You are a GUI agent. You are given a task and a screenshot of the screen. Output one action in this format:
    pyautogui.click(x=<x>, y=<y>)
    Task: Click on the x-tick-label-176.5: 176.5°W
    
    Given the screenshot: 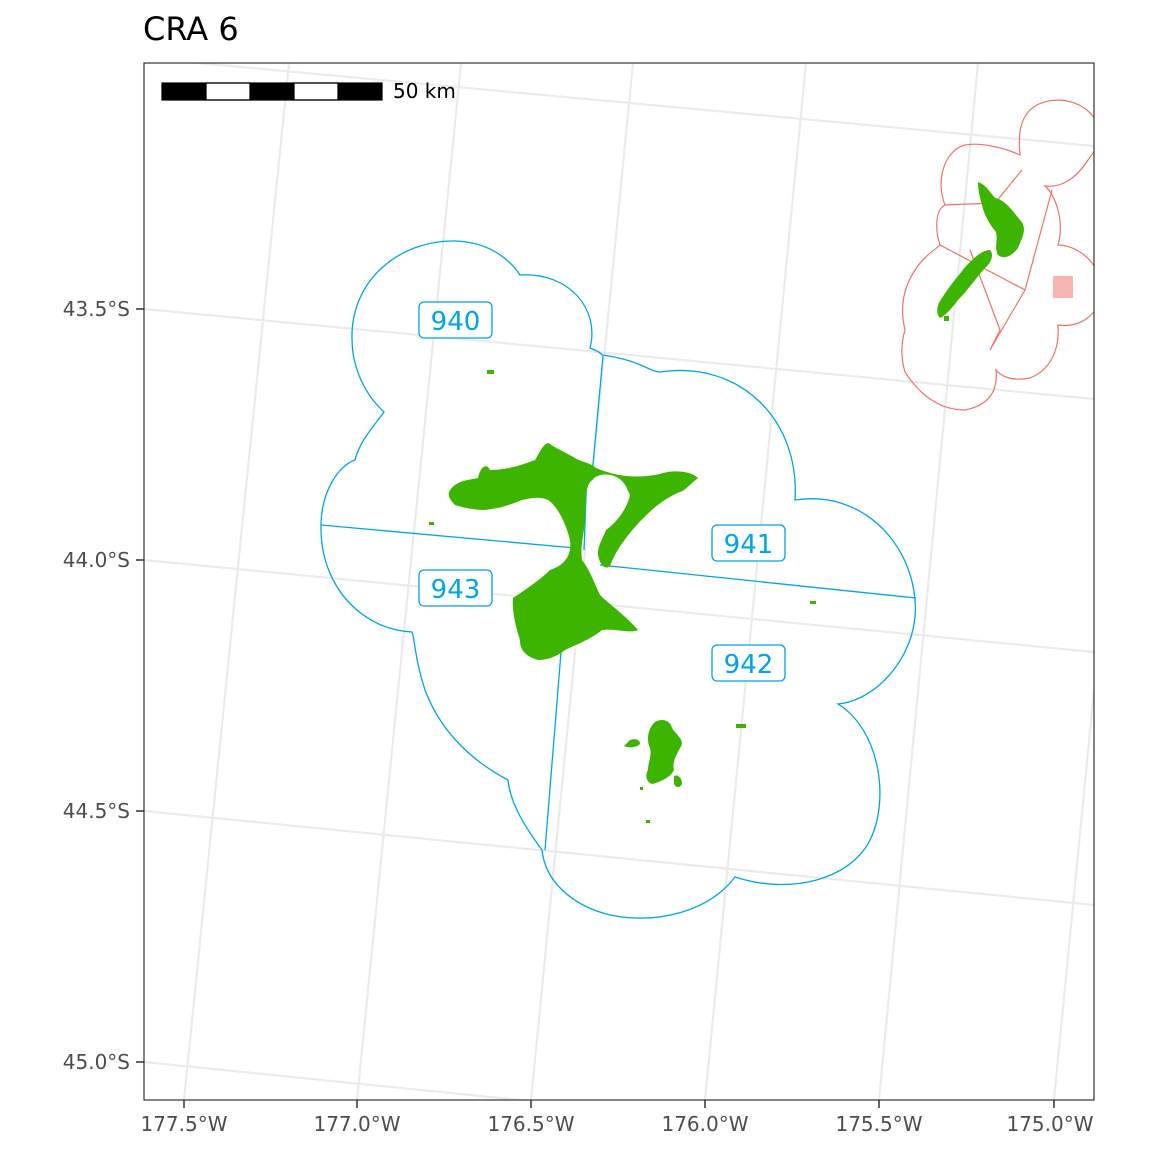 What is the action you would take?
    pyautogui.click(x=530, y=1124)
    